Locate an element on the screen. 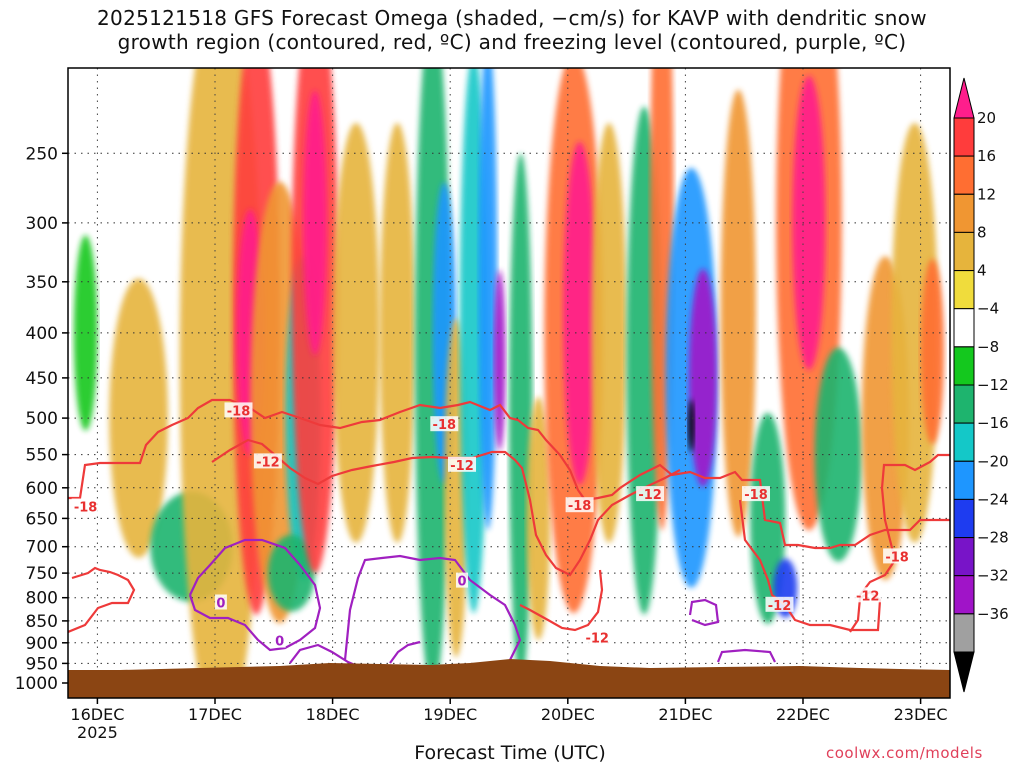 The width and height of the screenshot is (1024, 768). x-tick-label: 18DEC is located at coordinates (333, 714).